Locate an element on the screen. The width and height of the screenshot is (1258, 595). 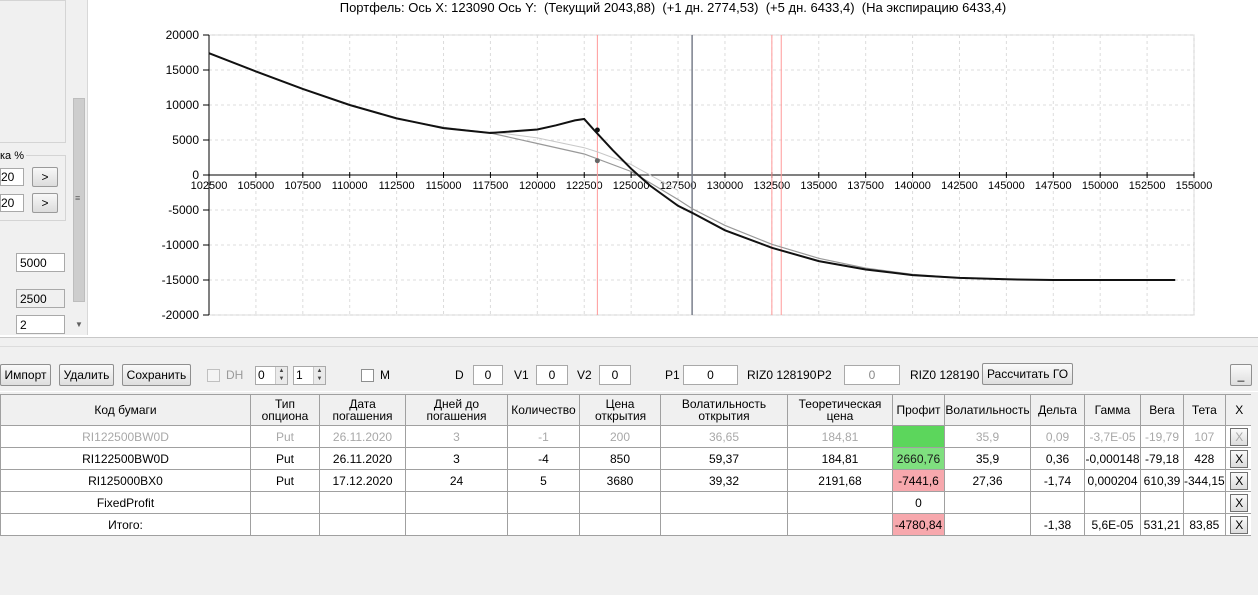
cell-qty: -1 is located at coordinates (543, 436).